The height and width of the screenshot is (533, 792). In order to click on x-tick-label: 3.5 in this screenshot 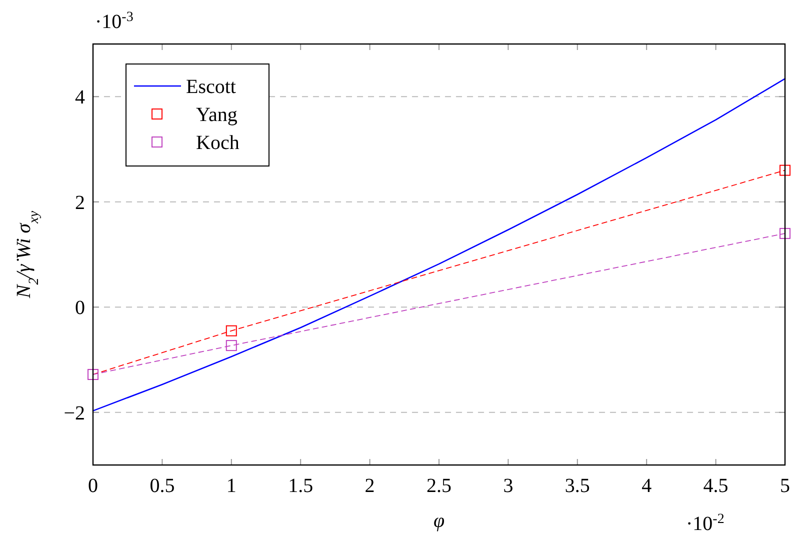, I will do `click(577, 486)`.